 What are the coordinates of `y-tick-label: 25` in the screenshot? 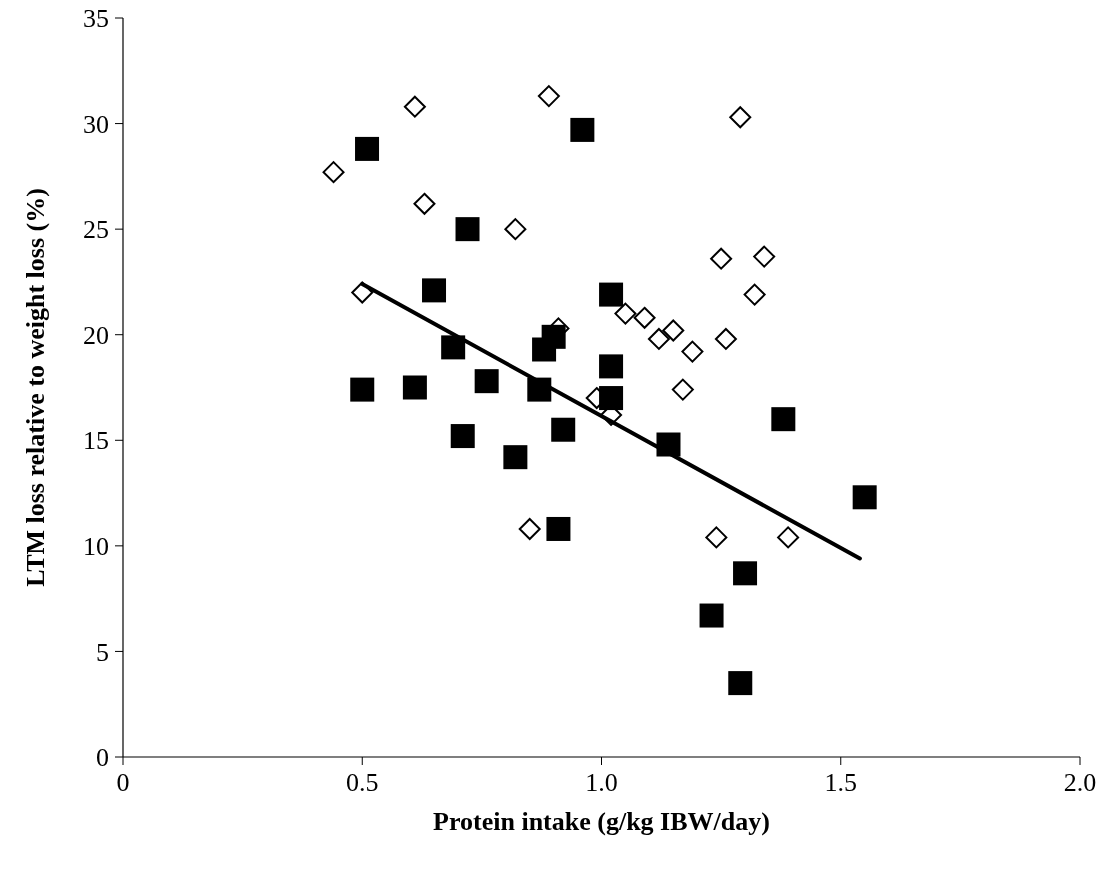 It's located at (96, 230).